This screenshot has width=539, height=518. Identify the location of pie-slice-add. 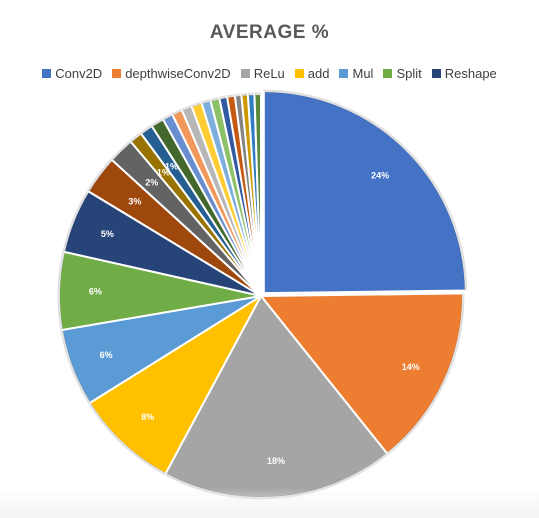
(176, 384).